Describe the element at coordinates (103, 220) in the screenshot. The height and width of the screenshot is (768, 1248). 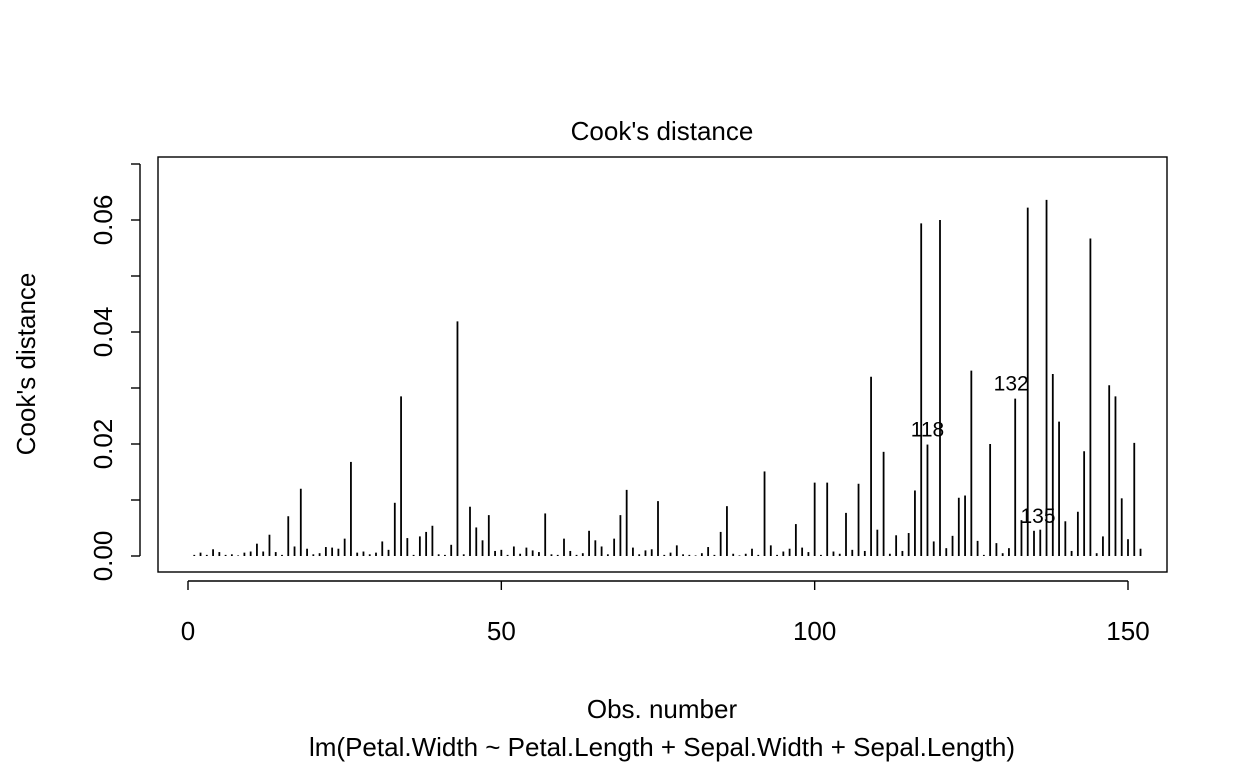
I see `y-tick-label: 0.06` at that location.